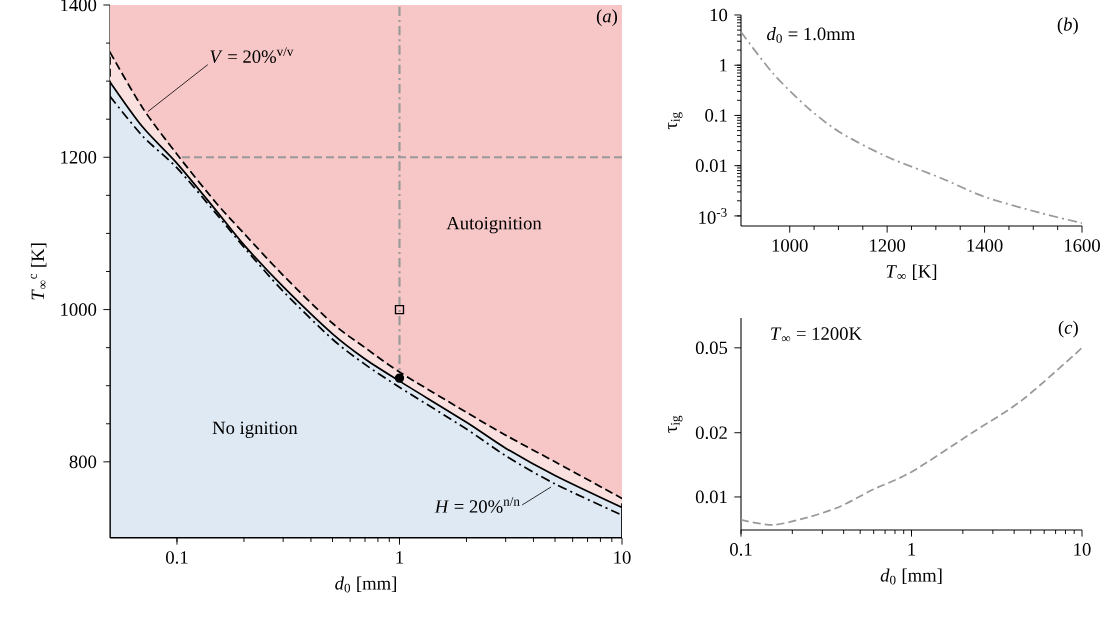 The image size is (1108, 630). I want to click on x-tick-label: 1000, so click(790, 245).